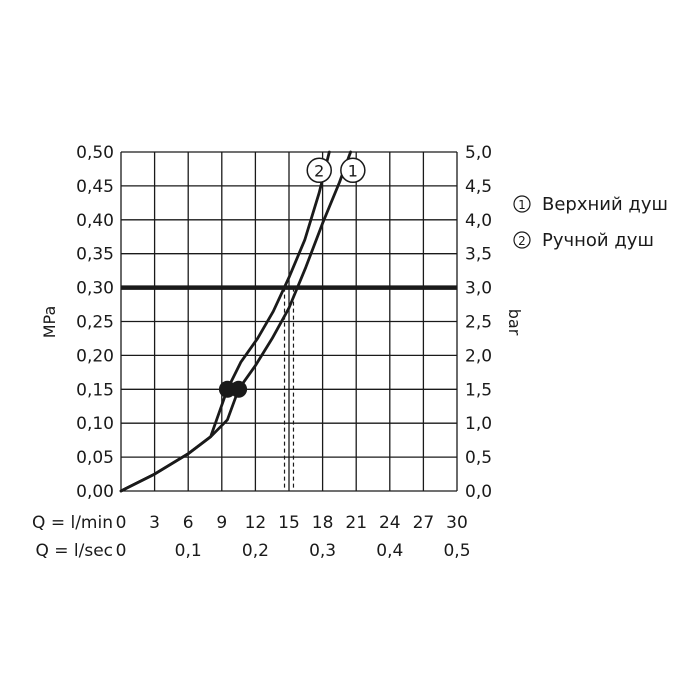  I want to click on x-tick-lmin: 21, so click(356, 523).